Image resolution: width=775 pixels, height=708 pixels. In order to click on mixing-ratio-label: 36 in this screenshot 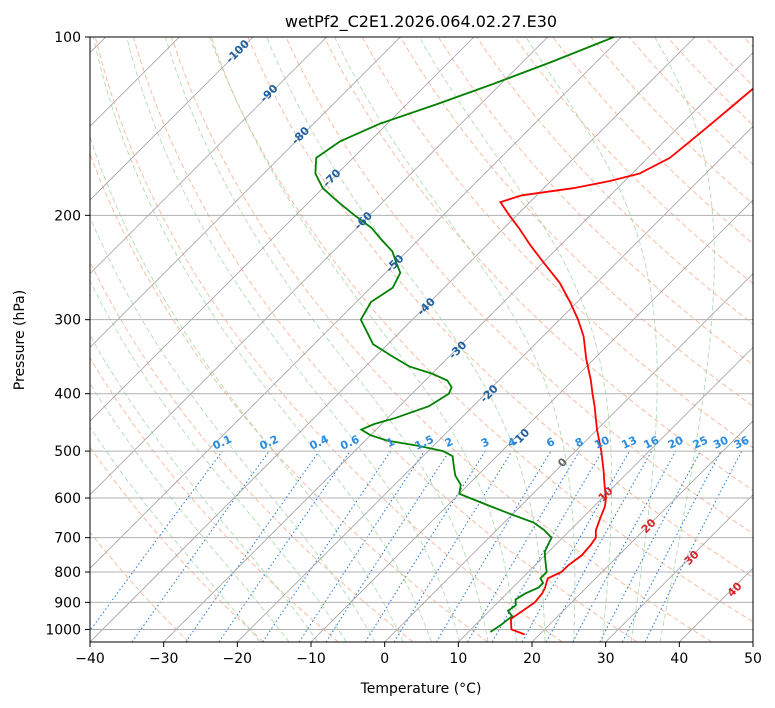, I will do `click(742, 442)`.